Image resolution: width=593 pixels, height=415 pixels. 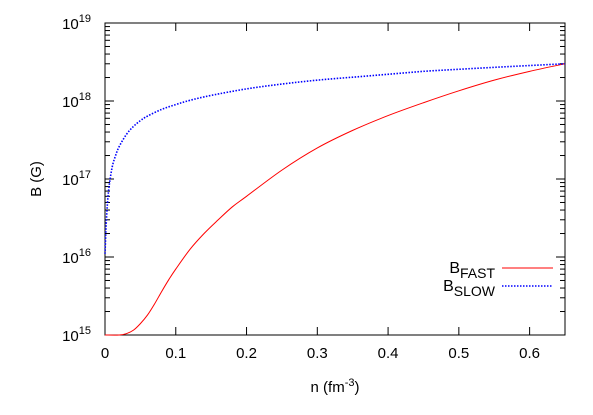 What do you see at coordinates (36, 179) in the screenshot?
I see `y-axis-label: B (G)` at bounding box center [36, 179].